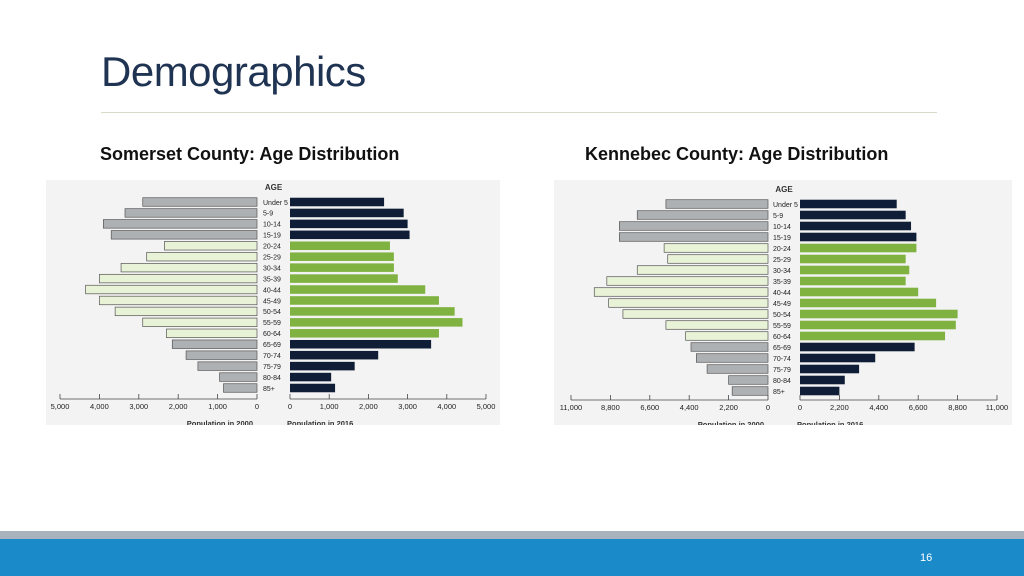  I want to click on somerset-age-header: AGE, so click(274, 187).